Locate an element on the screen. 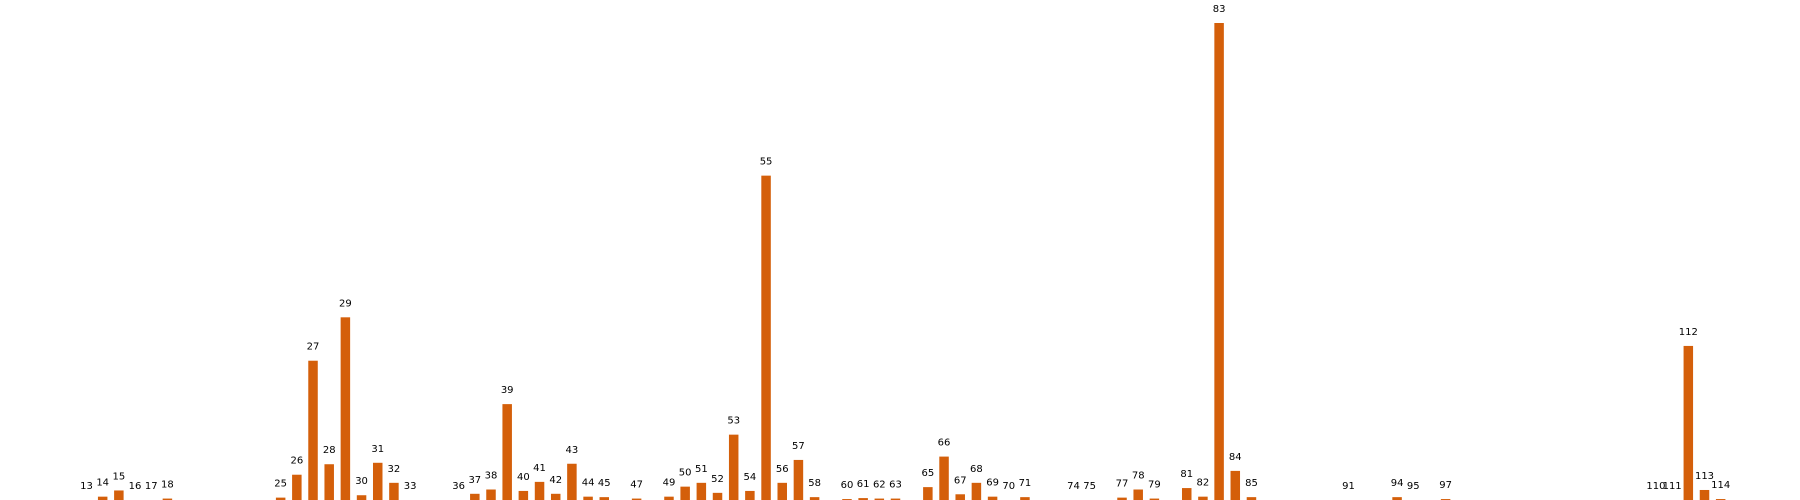 This screenshot has width=1800, height=500. bar-label-65: 65 is located at coordinates (927, 473).